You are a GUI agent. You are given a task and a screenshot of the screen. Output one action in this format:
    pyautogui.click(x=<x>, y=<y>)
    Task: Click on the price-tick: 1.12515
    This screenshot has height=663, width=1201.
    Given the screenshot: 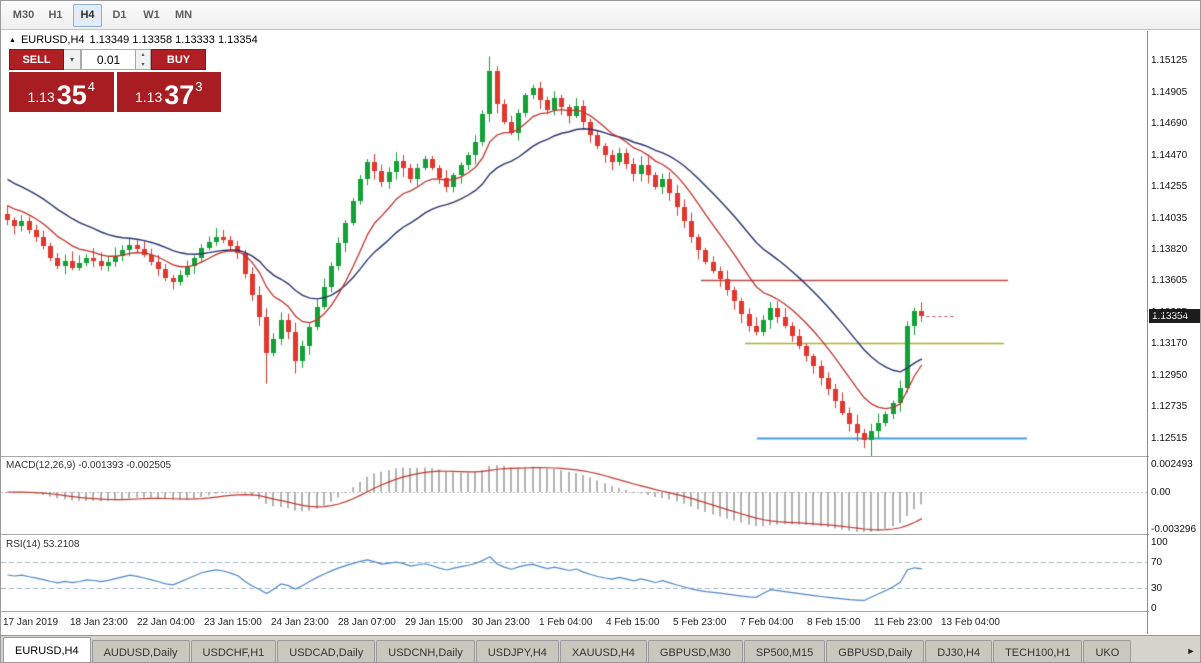 What is the action you would take?
    pyautogui.click(x=1169, y=438)
    